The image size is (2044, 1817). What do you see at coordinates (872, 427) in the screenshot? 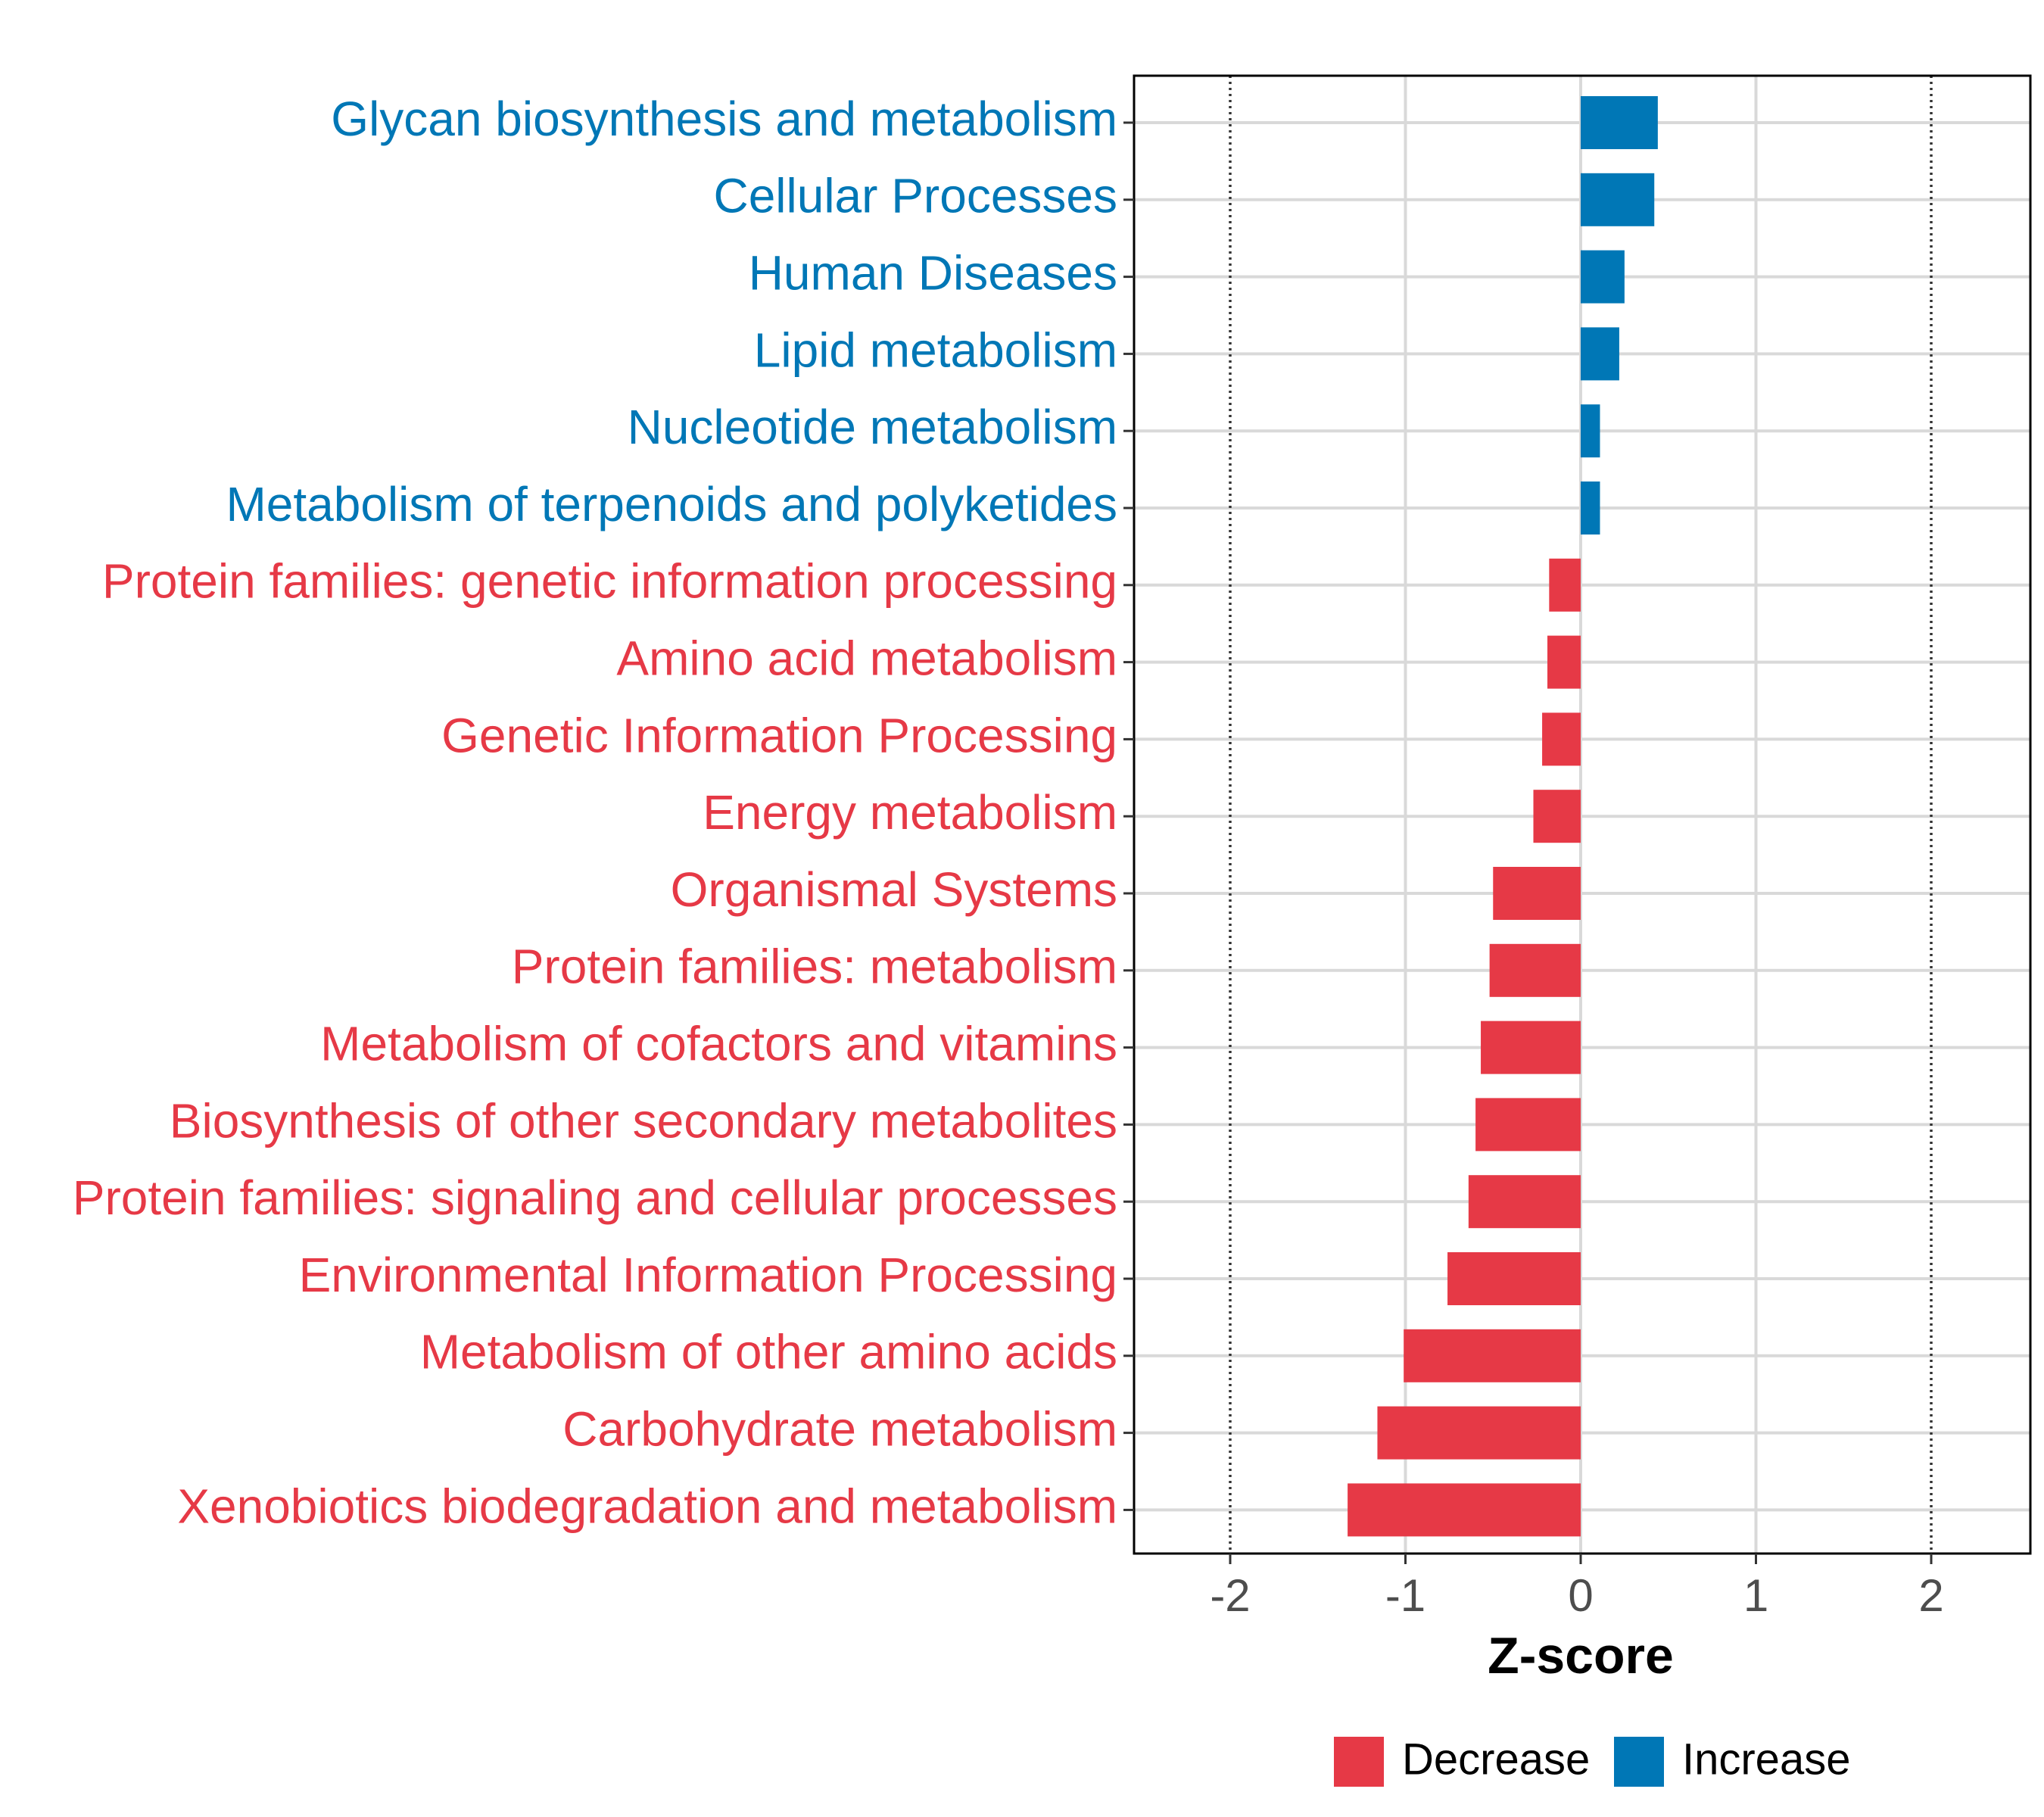
I see `category-label: Nucleotide metabolism` at bounding box center [872, 427].